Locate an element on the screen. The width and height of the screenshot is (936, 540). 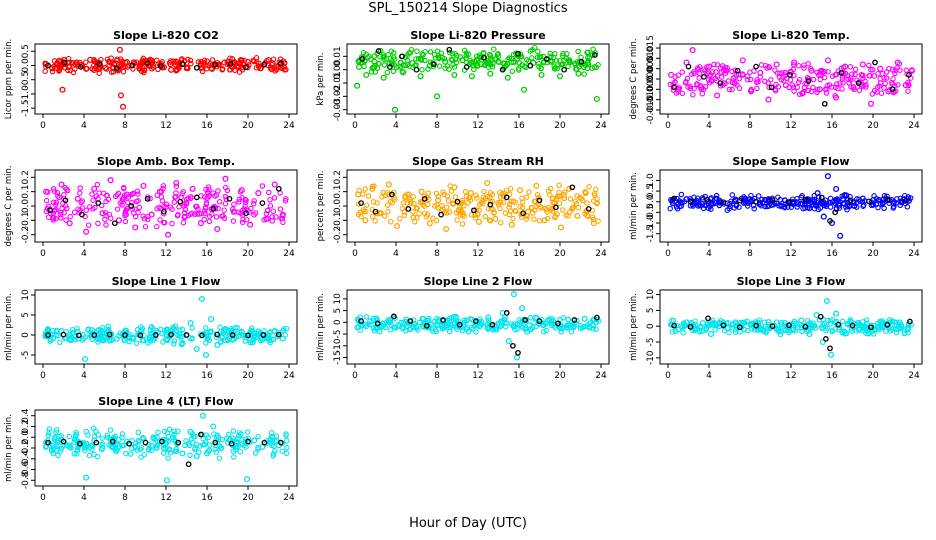
x-tick-label: 0 is located at coordinates (43, 126).